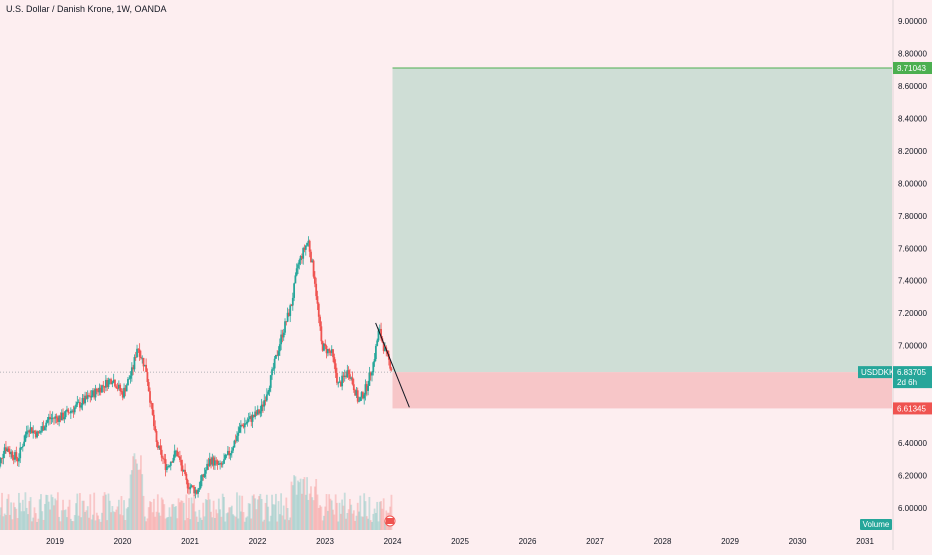 Image resolution: width=932 pixels, height=555 pixels. Describe the element at coordinates (393, 541) in the screenshot. I see `time-tick-label: 2024` at that location.